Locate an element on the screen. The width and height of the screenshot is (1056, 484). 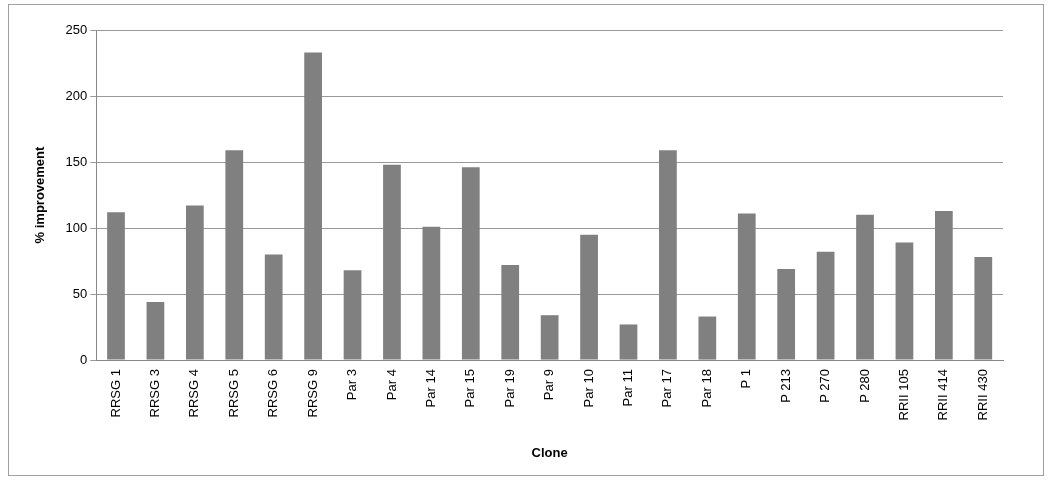
x-tick-label: Par 9 is located at coordinates (549, 385).